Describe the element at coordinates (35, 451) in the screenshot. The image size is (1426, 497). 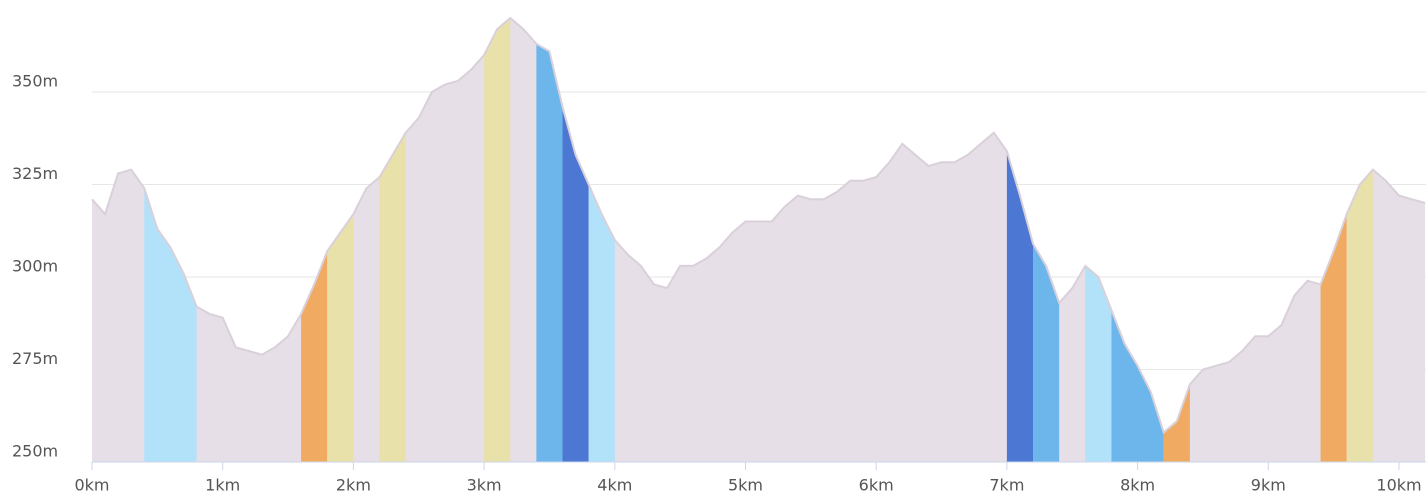
I see `y-tick-label: 250m` at that location.